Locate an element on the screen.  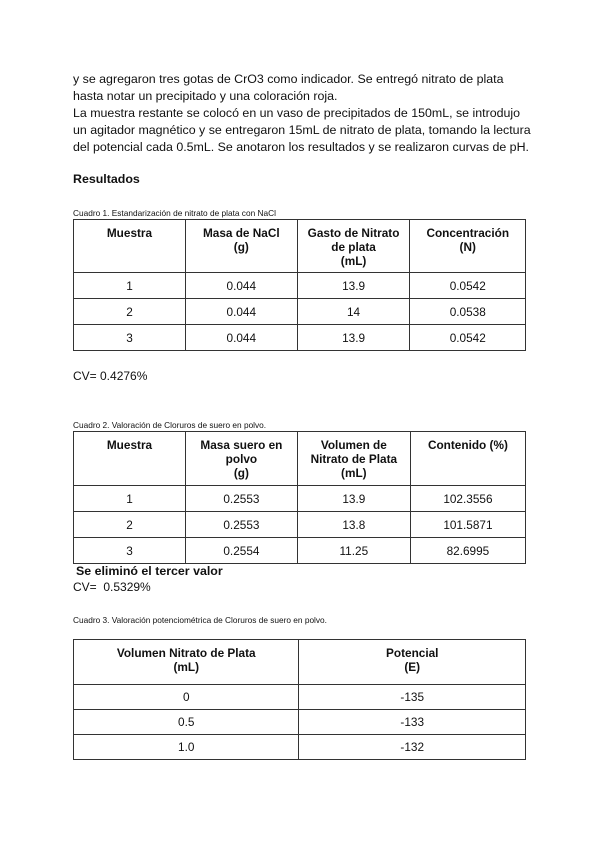
table-cell: 14 is located at coordinates (353, 311).